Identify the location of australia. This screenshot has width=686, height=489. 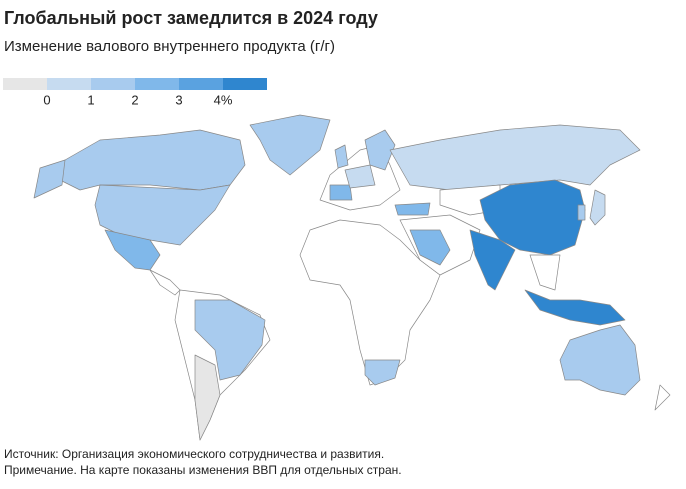
(600, 360).